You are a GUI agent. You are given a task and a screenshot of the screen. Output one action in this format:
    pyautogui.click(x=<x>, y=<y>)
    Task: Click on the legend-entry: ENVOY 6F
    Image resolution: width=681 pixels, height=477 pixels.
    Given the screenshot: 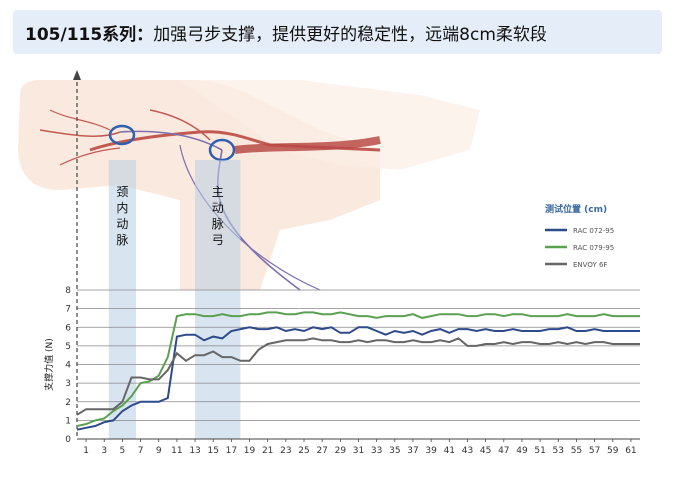 What is the action you would take?
    pyautogui.click(x=590, y=265)
    